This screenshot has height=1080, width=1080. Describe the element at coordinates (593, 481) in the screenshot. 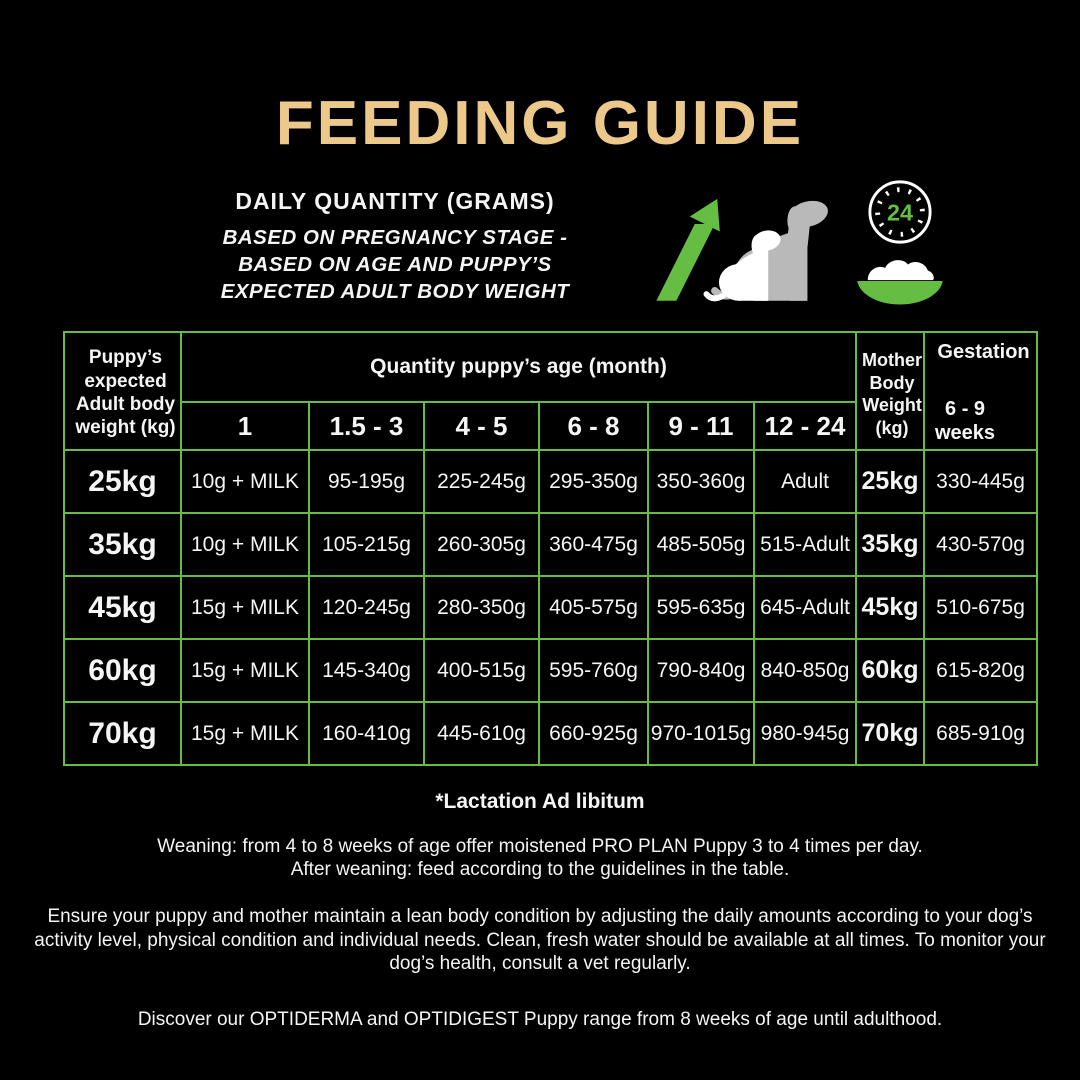

I see `age-cell: 295-350g` at that location.